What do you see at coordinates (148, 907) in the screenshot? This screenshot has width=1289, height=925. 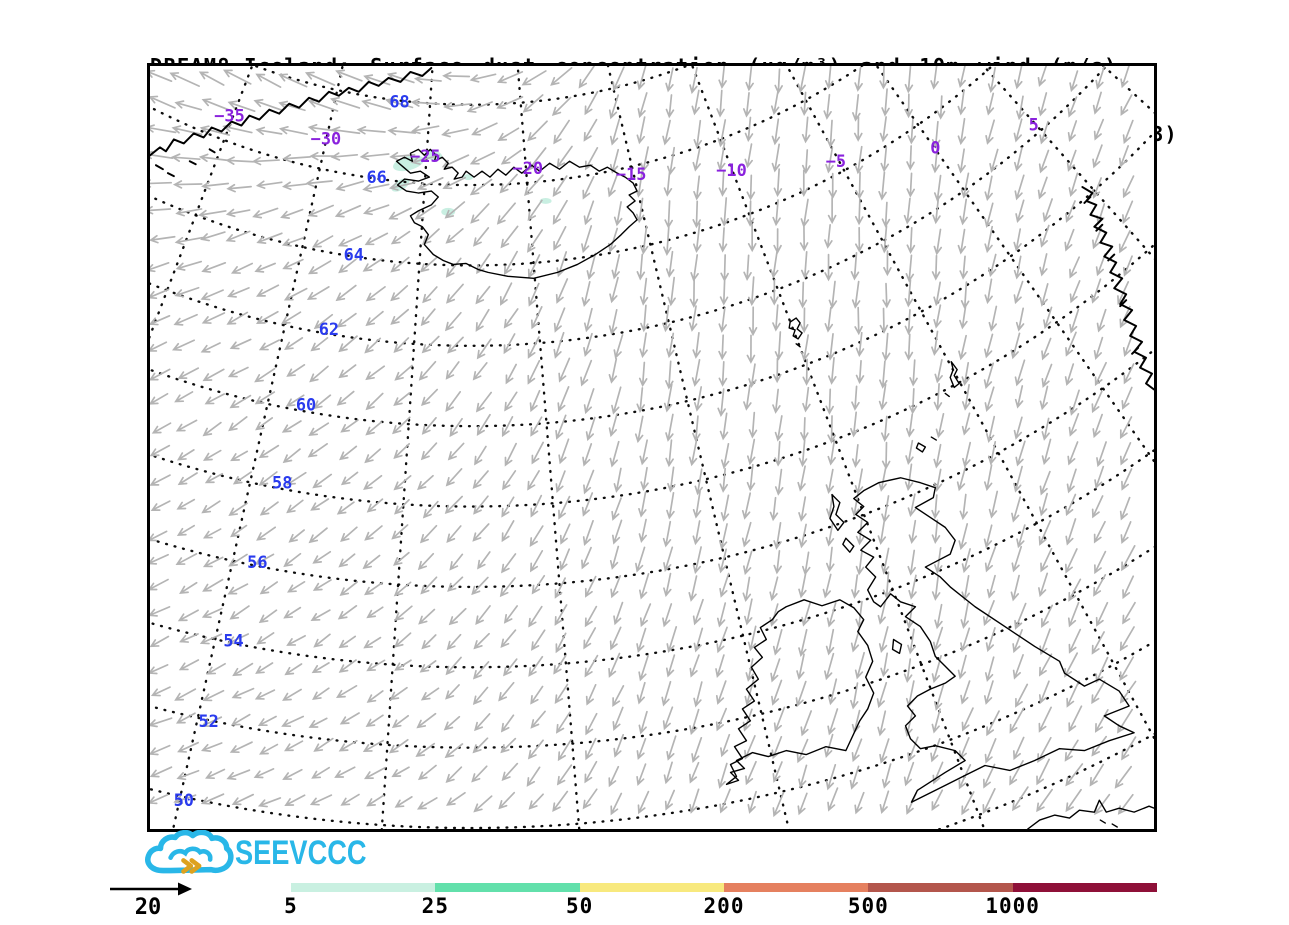 I see `wind-reference-value: 20` at bounding box center [148, 907].